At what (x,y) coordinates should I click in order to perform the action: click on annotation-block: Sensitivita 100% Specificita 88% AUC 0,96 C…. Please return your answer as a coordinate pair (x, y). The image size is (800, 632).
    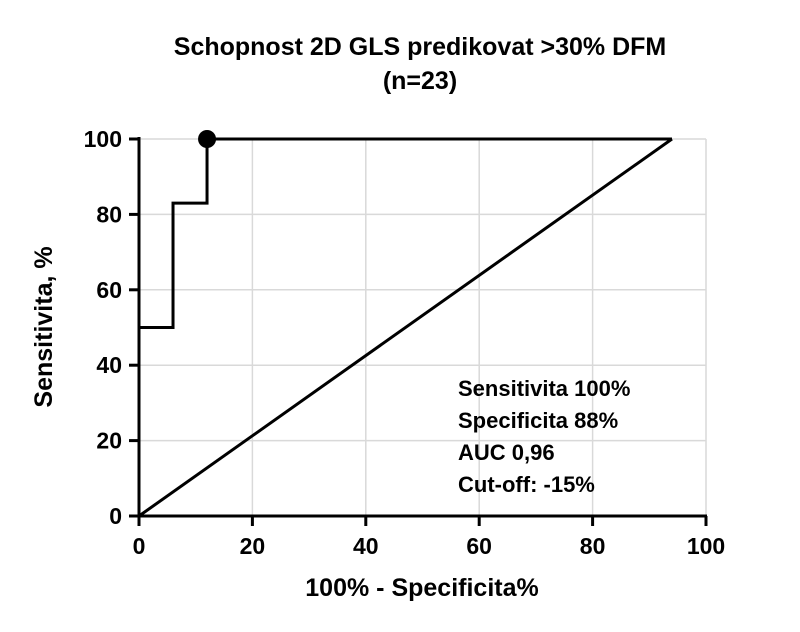
    Looking at the image, I should click on (544, 436).